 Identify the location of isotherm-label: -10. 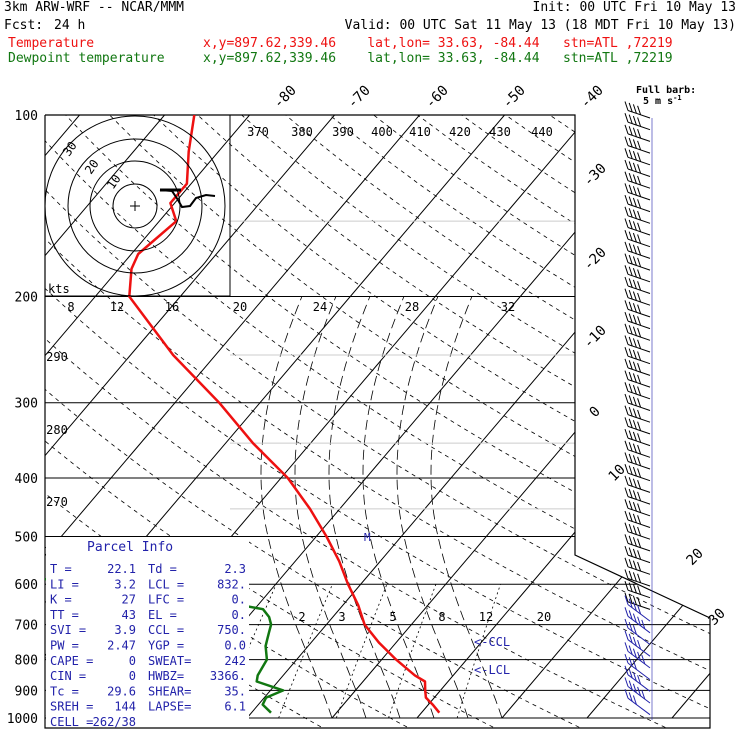
(595, 337).